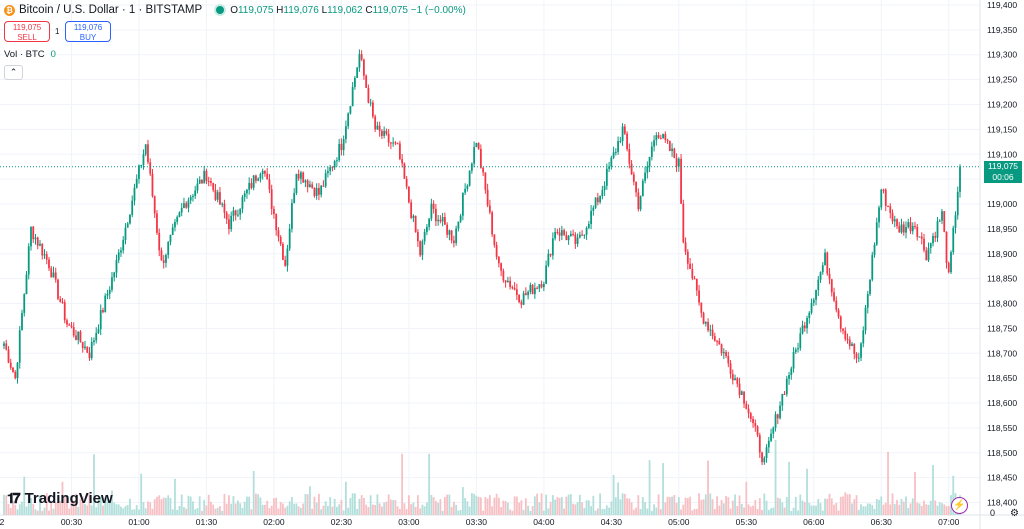 Image resolution: width=1024 pixels, height=529 pixels. What do you see at coordinates (1002, 478) in the screenshot?
I see `y-tick-label: 118,450` at bounding box center [1002, 478].